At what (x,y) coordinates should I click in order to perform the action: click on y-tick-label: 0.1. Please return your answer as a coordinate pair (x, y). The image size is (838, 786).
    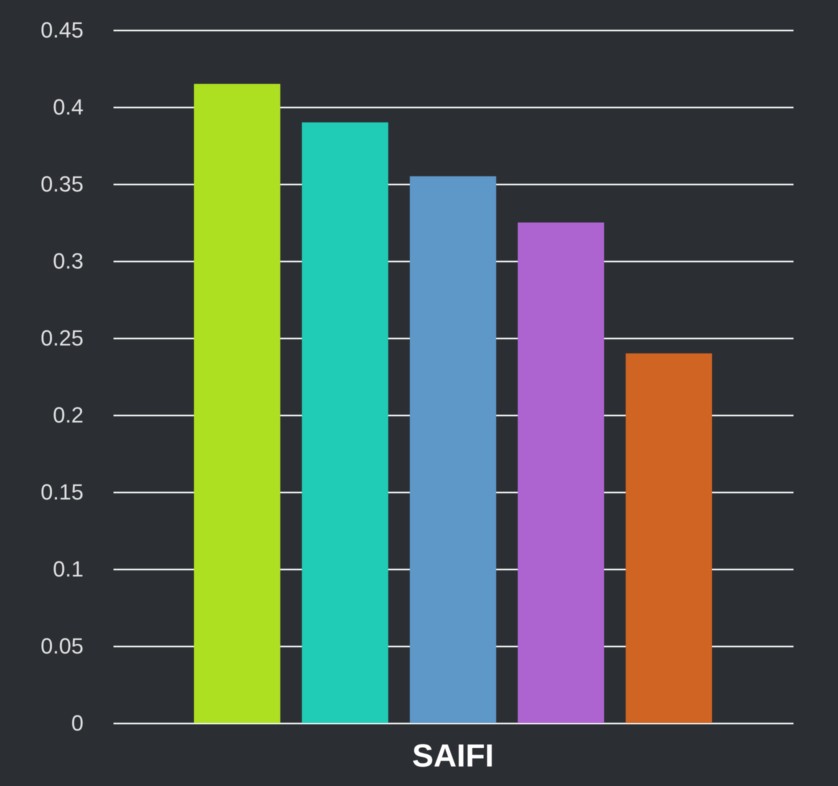
    Looking at the image, I should click on (68, 569).